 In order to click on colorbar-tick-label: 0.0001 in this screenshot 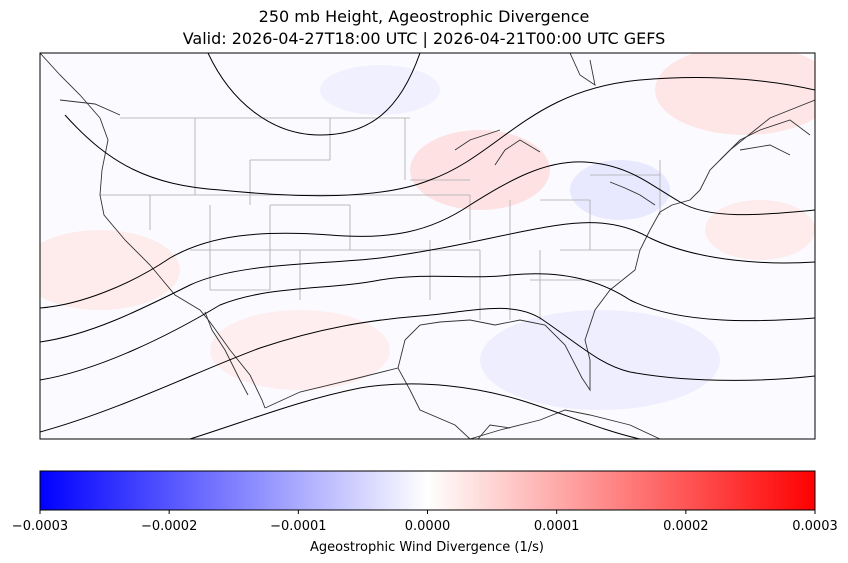, I will do `click(557, 526)`.